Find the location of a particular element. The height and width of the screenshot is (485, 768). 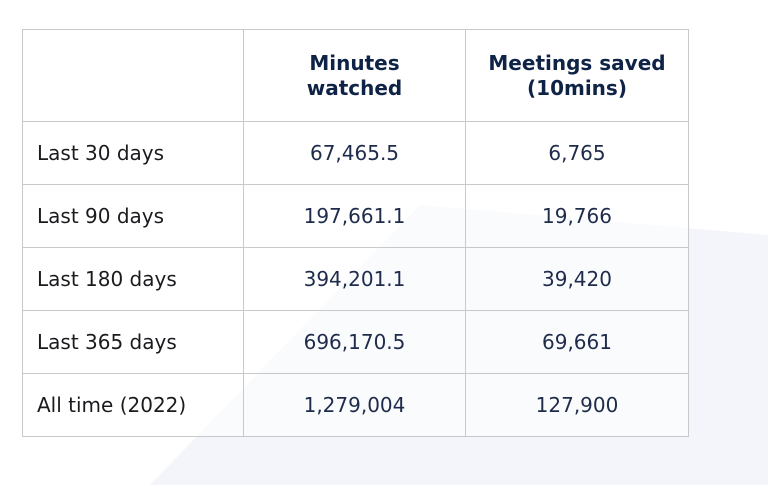

meetings-value: 69,661 is located at coordinates (577, 342).